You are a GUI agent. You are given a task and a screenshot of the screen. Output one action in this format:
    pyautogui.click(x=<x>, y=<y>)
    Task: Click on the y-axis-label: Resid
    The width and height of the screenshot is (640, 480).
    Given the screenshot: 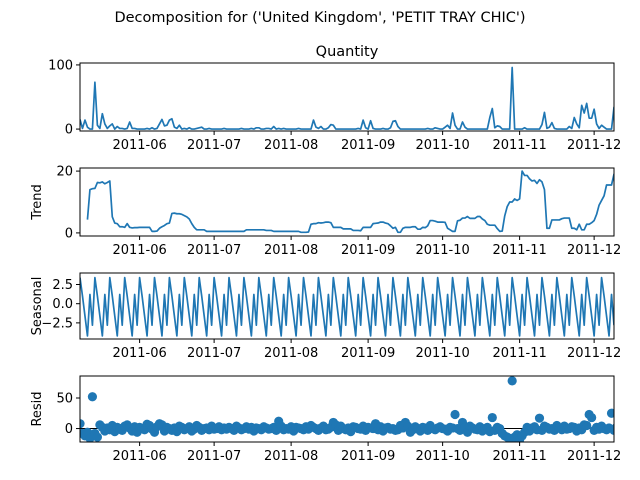 What is the action you would take?
    pyautogui.click(x=37, y=408)
    